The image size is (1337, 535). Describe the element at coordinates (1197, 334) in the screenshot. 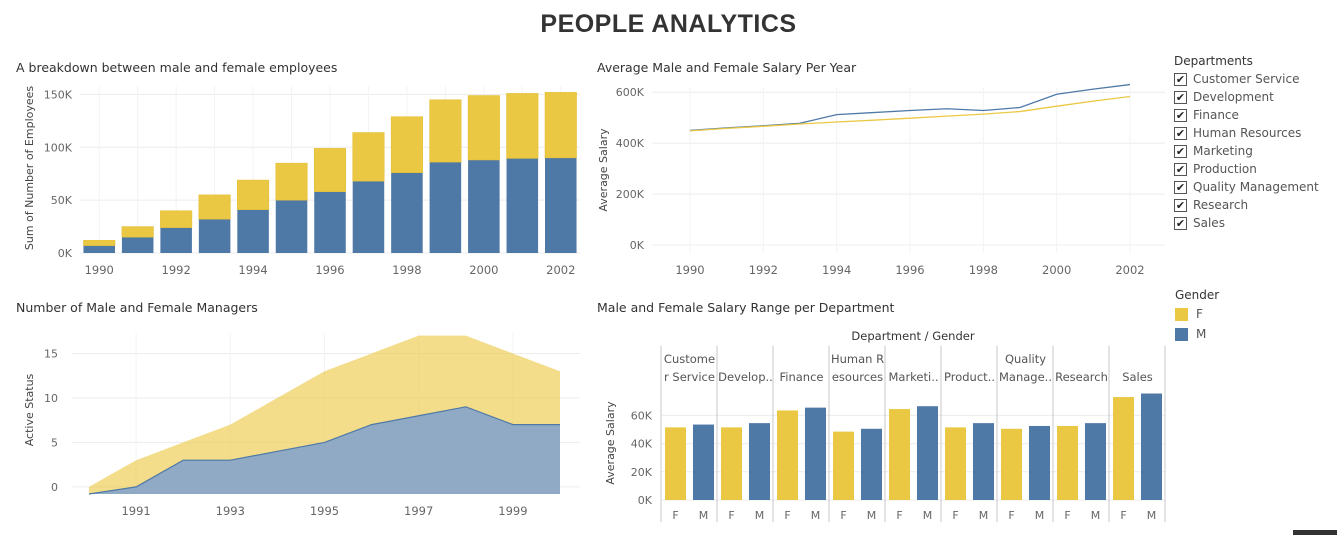

I see `gender-legend-item: M` at that location.